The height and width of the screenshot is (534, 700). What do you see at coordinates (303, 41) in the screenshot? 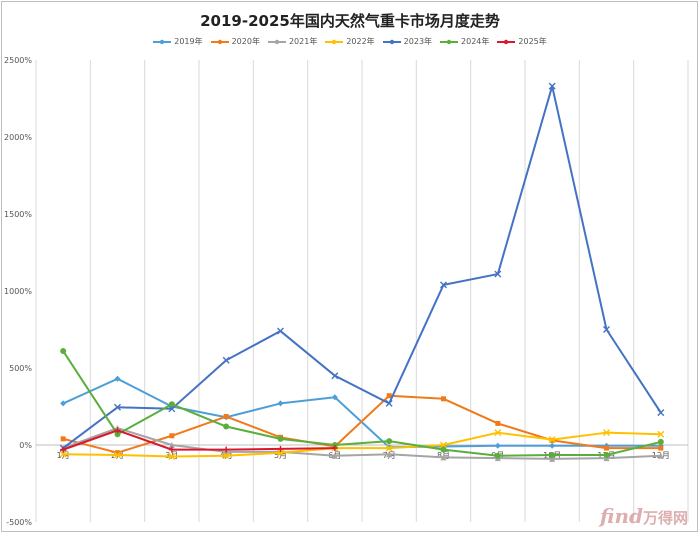
I see `legend-label: 2021年` at bounding box center [303, 41].